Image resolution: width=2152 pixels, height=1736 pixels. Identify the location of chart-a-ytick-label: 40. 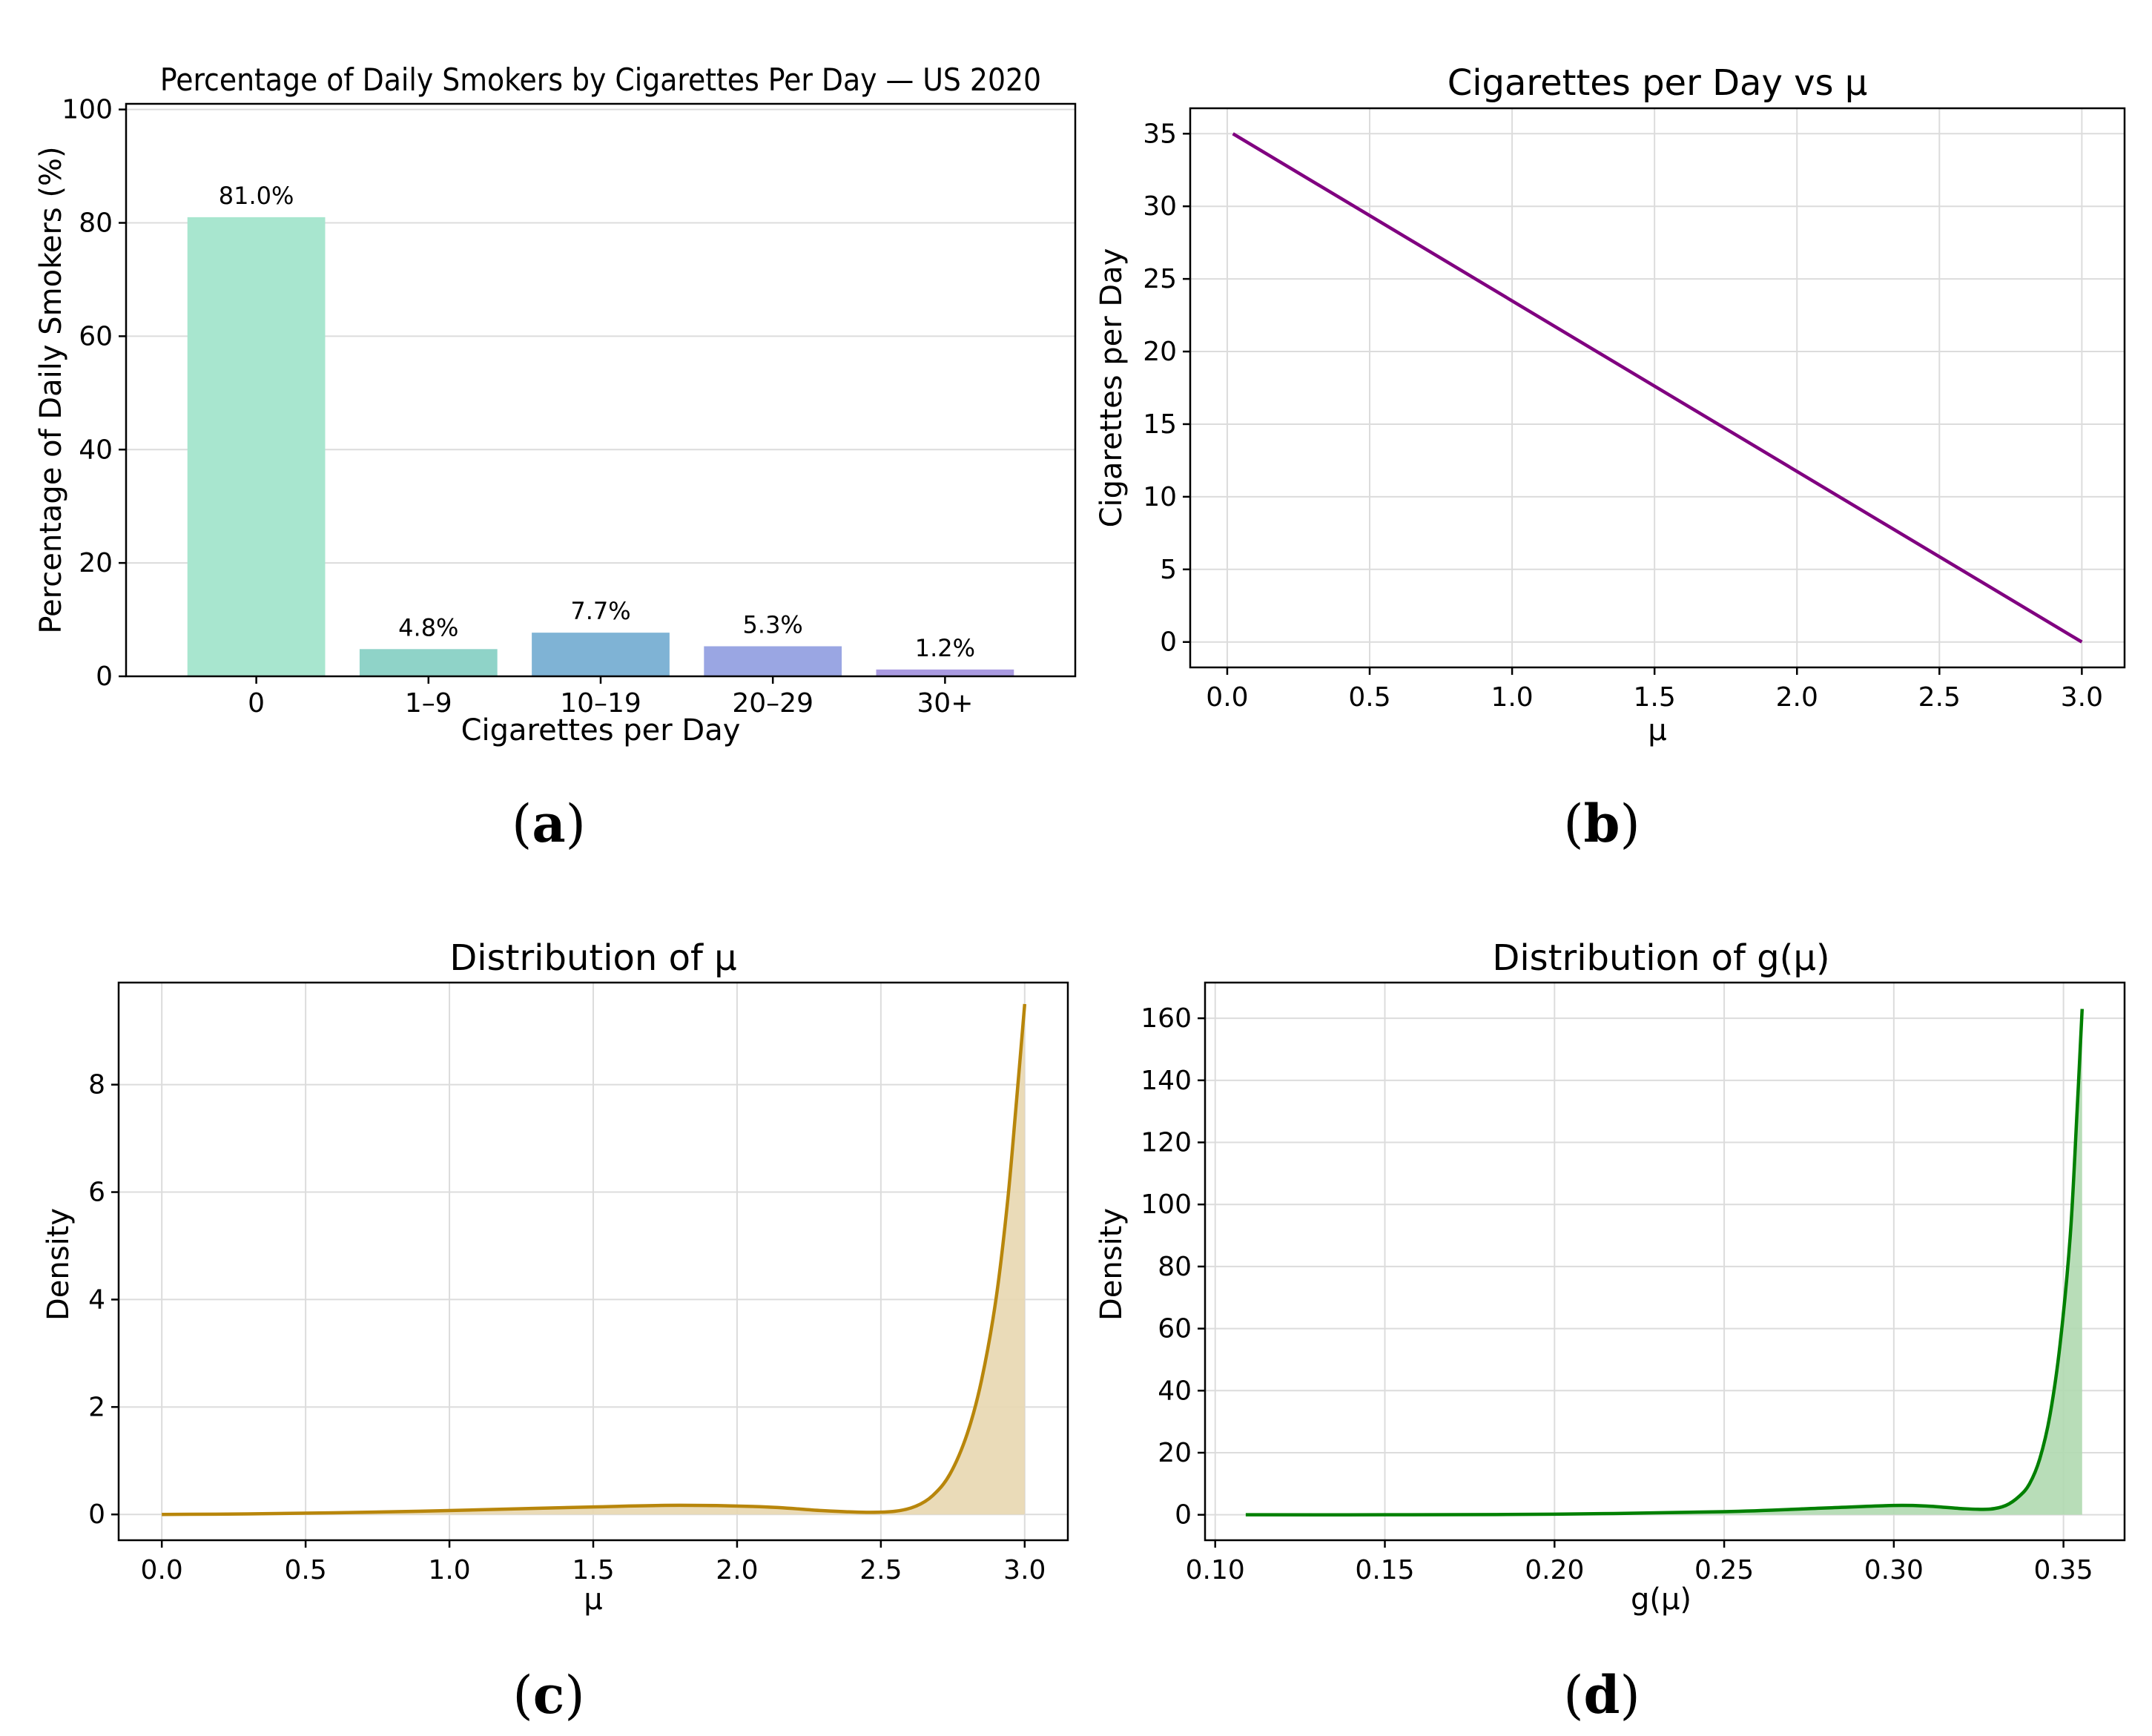
(96, 450).